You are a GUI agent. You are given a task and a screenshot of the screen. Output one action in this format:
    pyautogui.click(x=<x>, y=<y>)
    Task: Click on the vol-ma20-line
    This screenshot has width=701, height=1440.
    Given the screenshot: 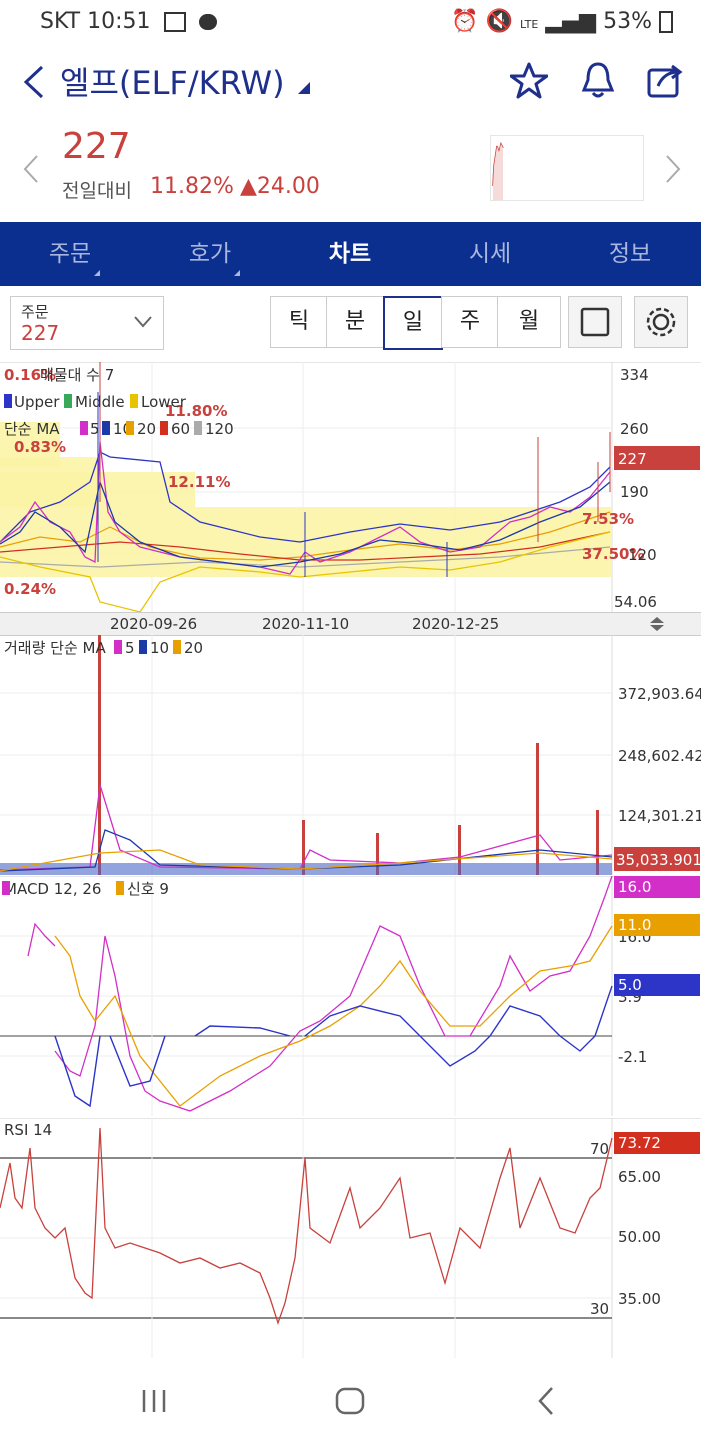 What is the action you would take?
    pyautogui.click(x=306, y=860)
    